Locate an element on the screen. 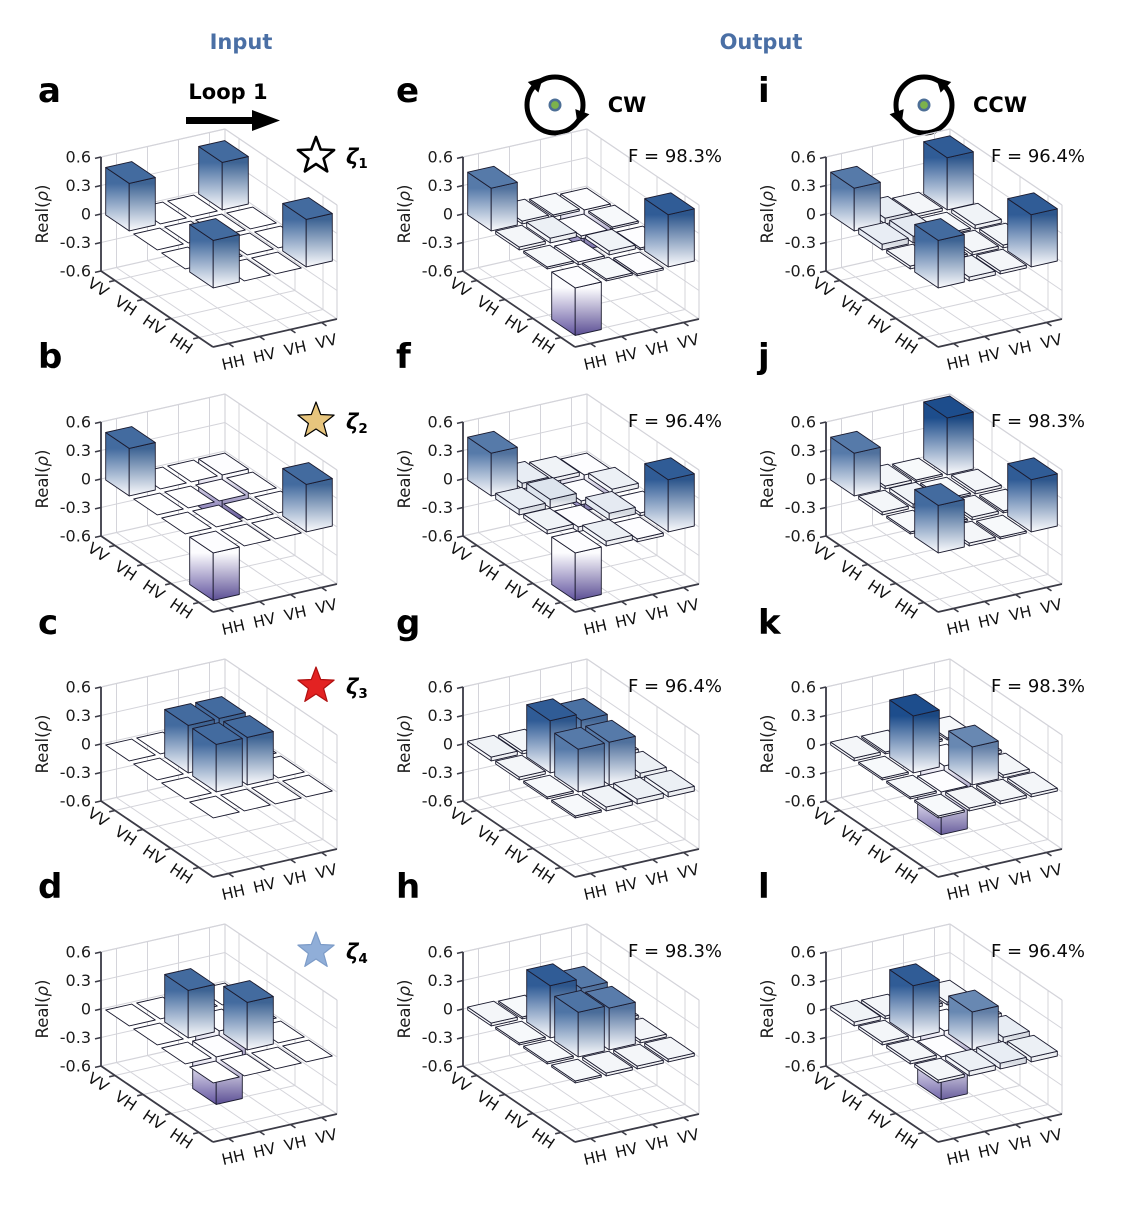  panel-letter-i: i is located at coordinates (764, 91).